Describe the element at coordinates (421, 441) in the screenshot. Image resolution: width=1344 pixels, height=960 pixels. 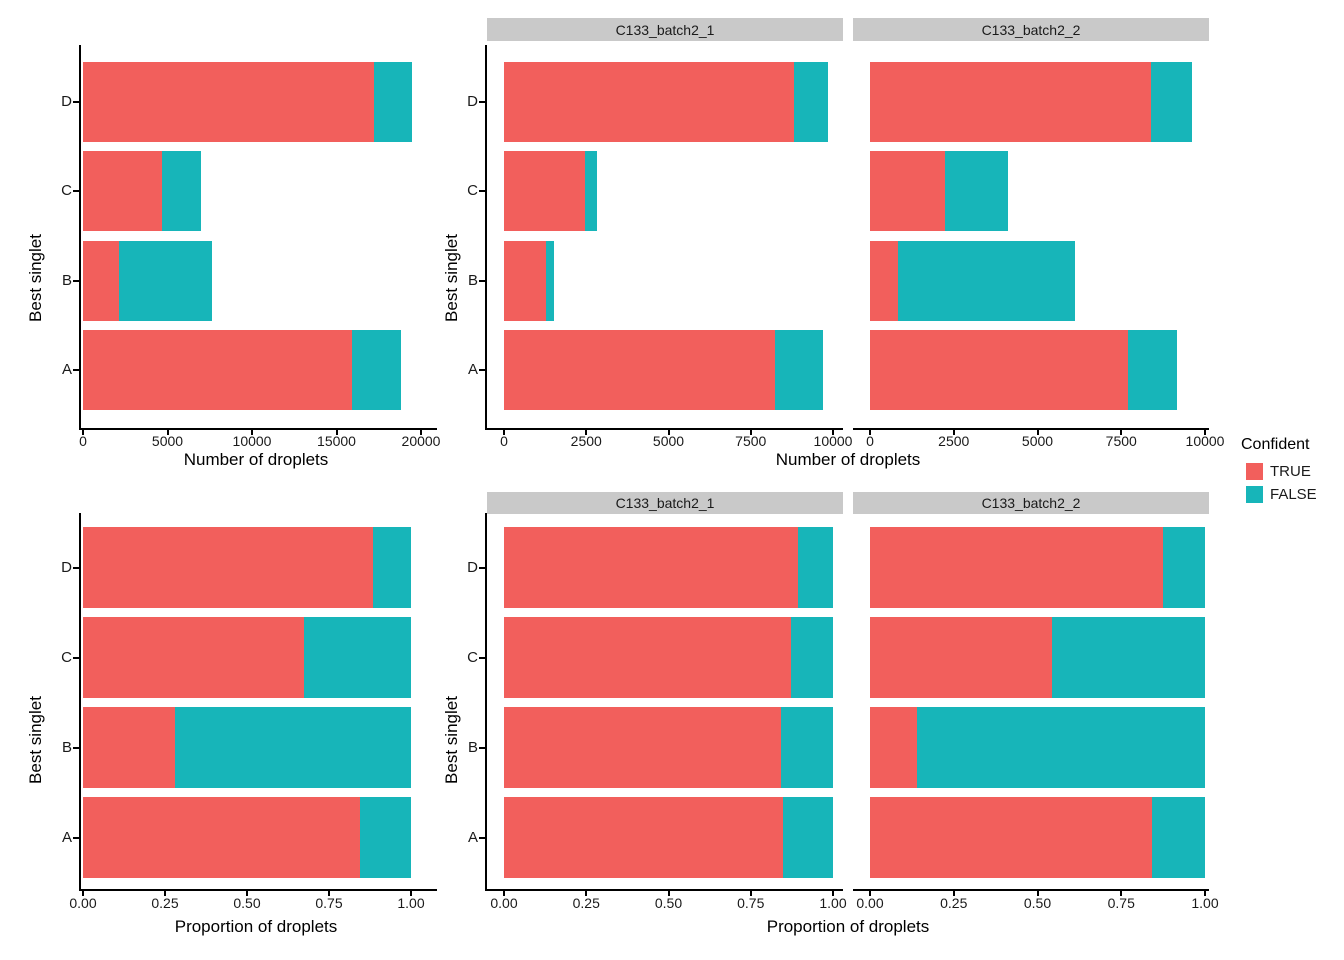
I see `x-tick-label: 20000` at that location.